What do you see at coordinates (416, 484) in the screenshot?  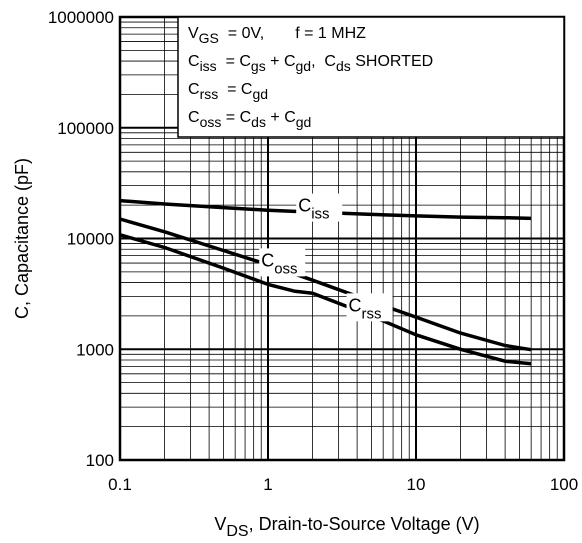 I see `x-tick-label: 10` at bounding box center [416, 484].